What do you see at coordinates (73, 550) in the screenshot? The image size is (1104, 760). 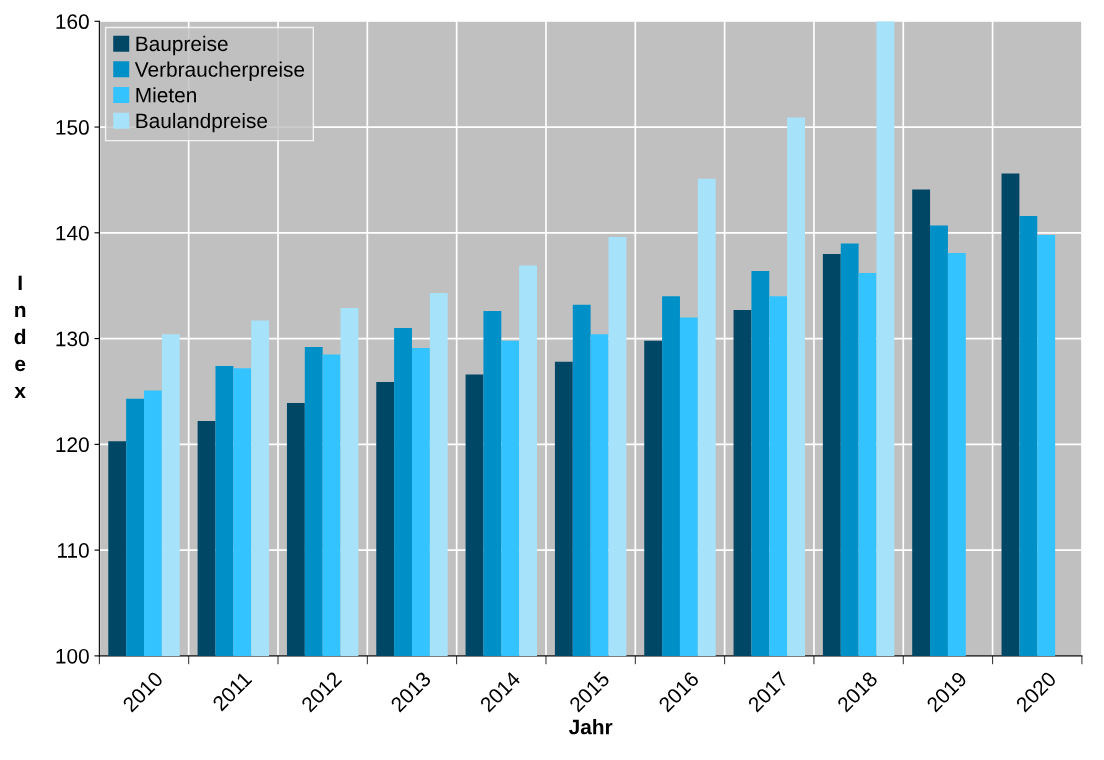 I see `y-tick-label: 110` at bounding box center [73, 550].